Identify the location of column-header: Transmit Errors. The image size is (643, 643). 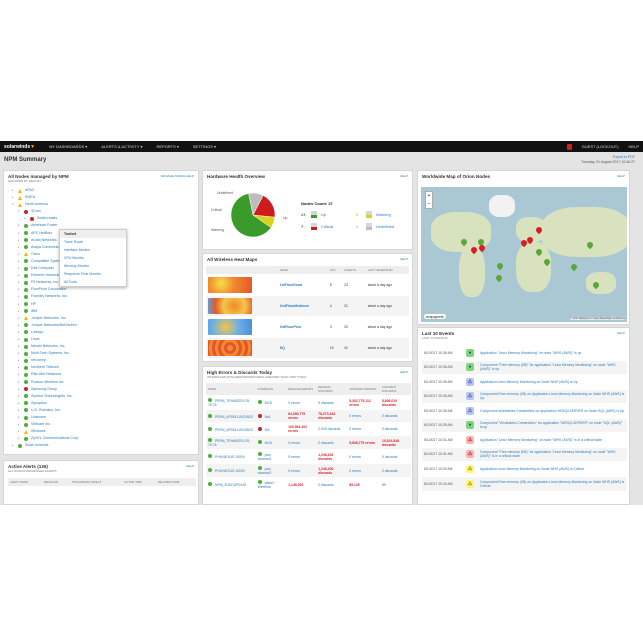
(363, 389).